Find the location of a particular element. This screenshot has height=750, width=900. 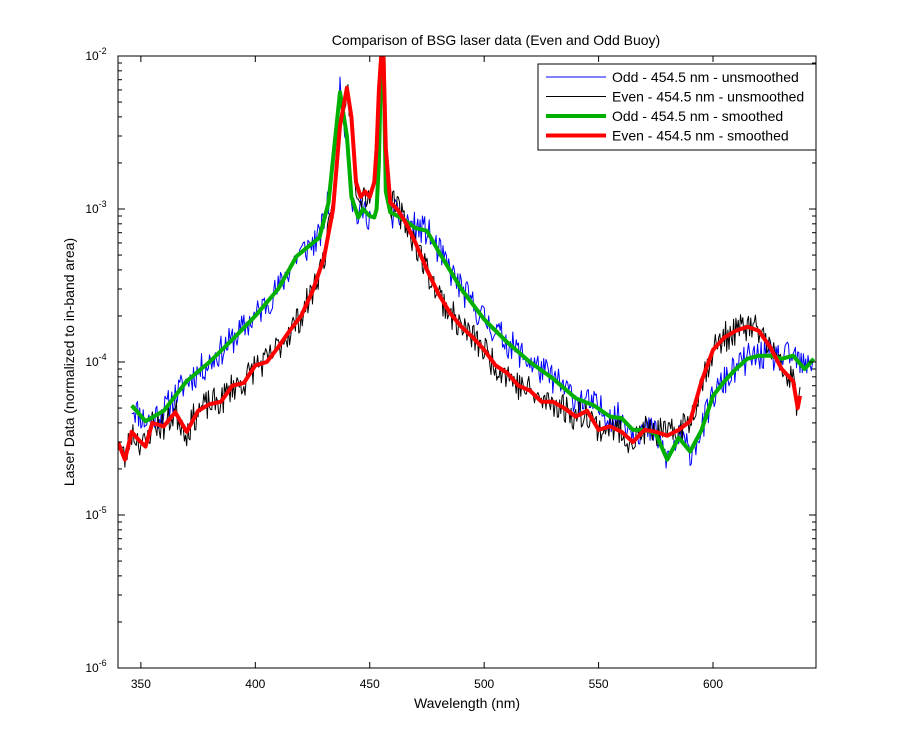

y-tick-label: 10⁻⁴ is located at coordinates (95, 360).